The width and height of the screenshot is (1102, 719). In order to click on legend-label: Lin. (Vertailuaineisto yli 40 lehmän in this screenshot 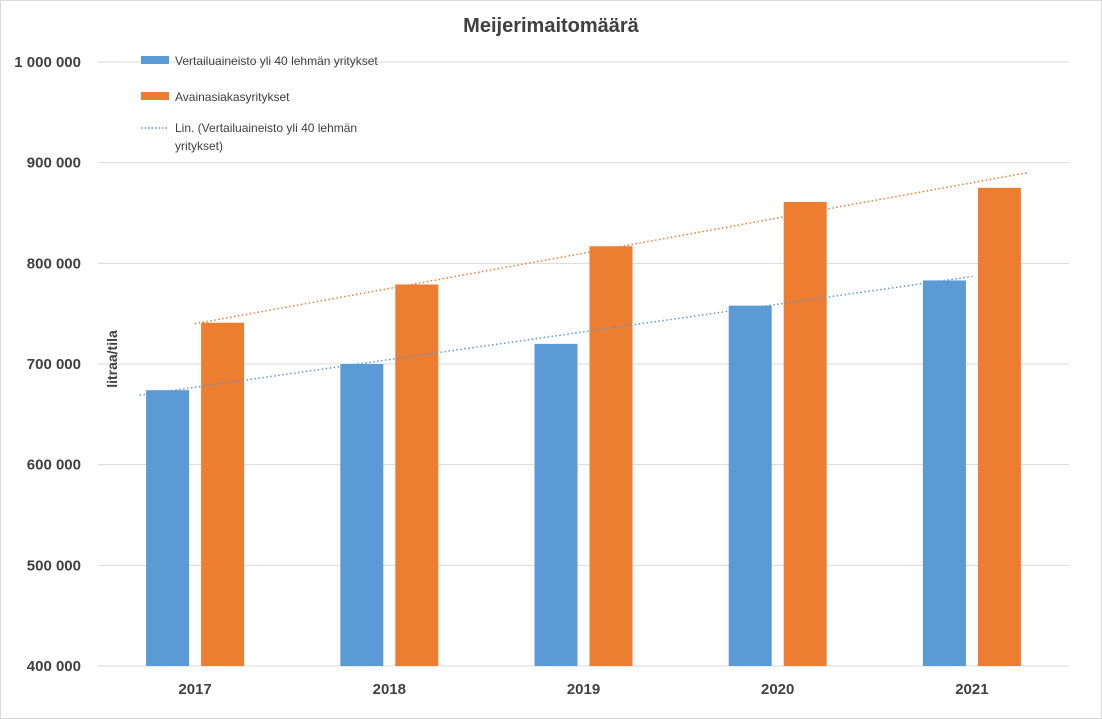, I will do `click(266, 128)`.